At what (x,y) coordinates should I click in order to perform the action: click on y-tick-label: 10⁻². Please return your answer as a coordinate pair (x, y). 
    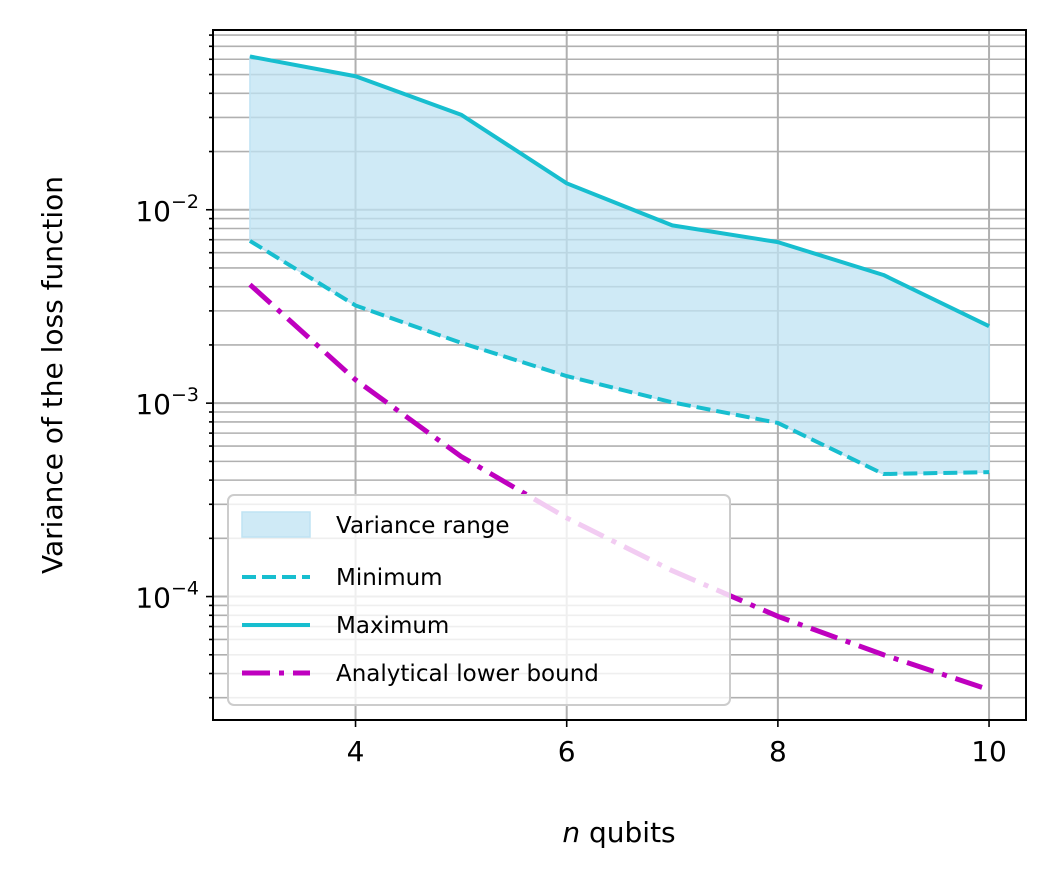
    Looking at the image, I should click on (167, 209).